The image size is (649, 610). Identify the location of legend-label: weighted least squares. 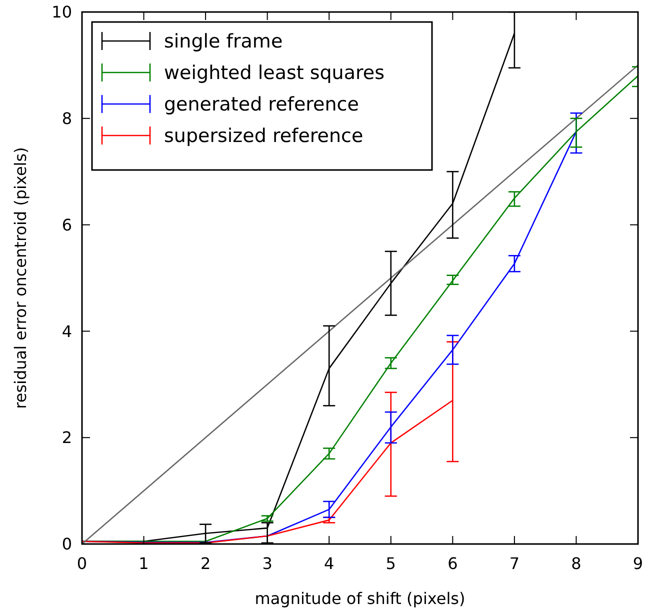
(274, 73).